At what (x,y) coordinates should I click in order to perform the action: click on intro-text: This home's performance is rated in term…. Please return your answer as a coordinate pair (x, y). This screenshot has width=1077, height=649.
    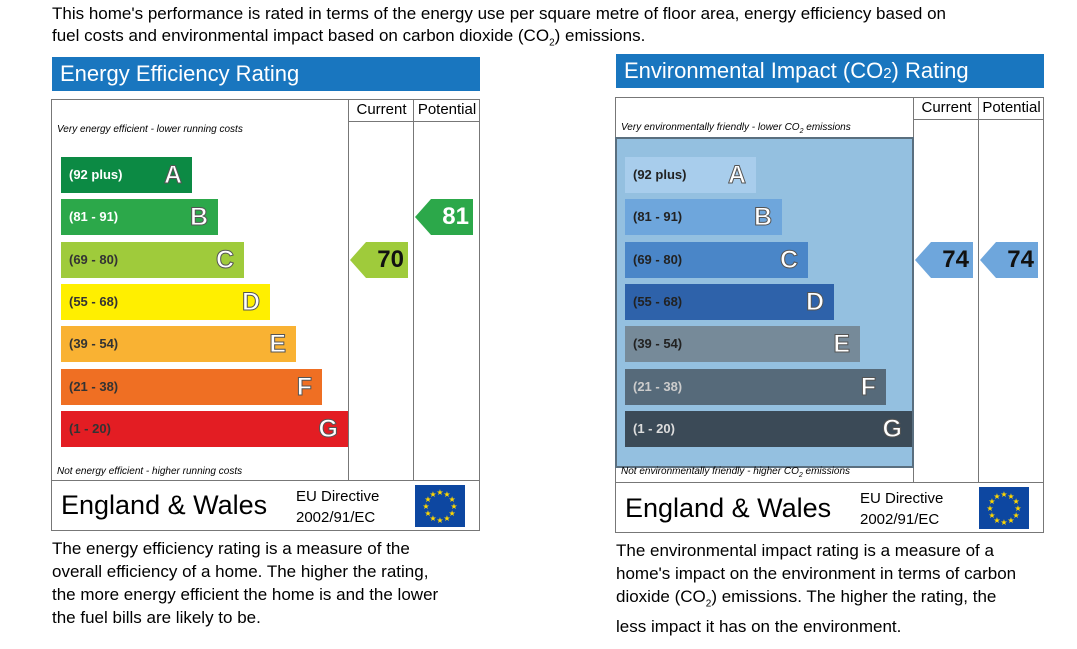
    Looking at the image, I should click on (557, 28).